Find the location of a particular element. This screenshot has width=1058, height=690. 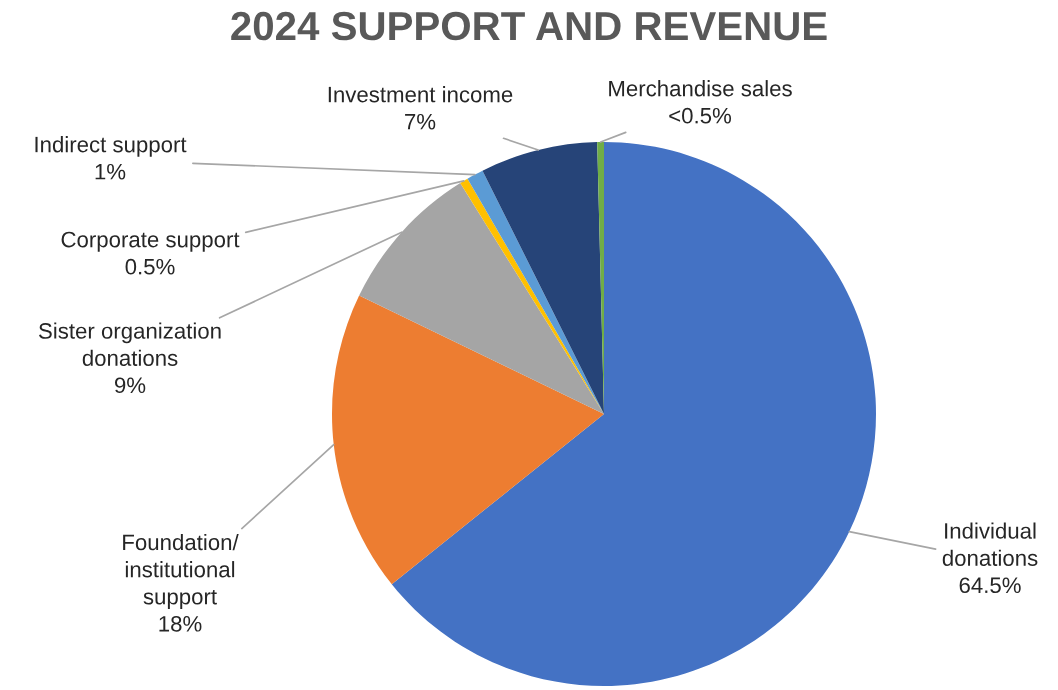

slice-label: Corporate support is located at coordinates (150, 241).